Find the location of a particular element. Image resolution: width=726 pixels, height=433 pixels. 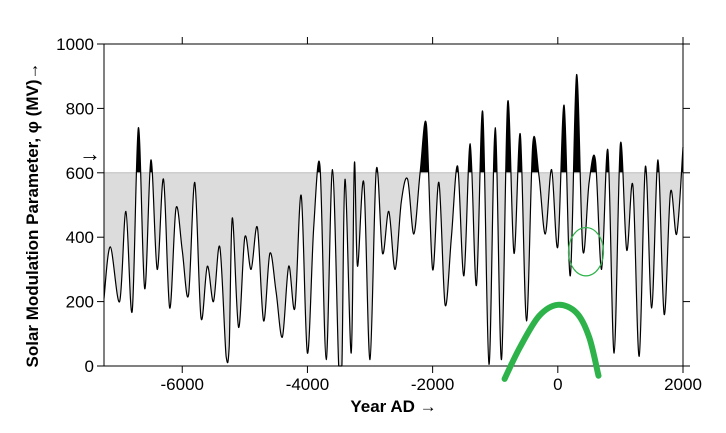

y-tick-label: 200 is located at coordinates (80, 302).